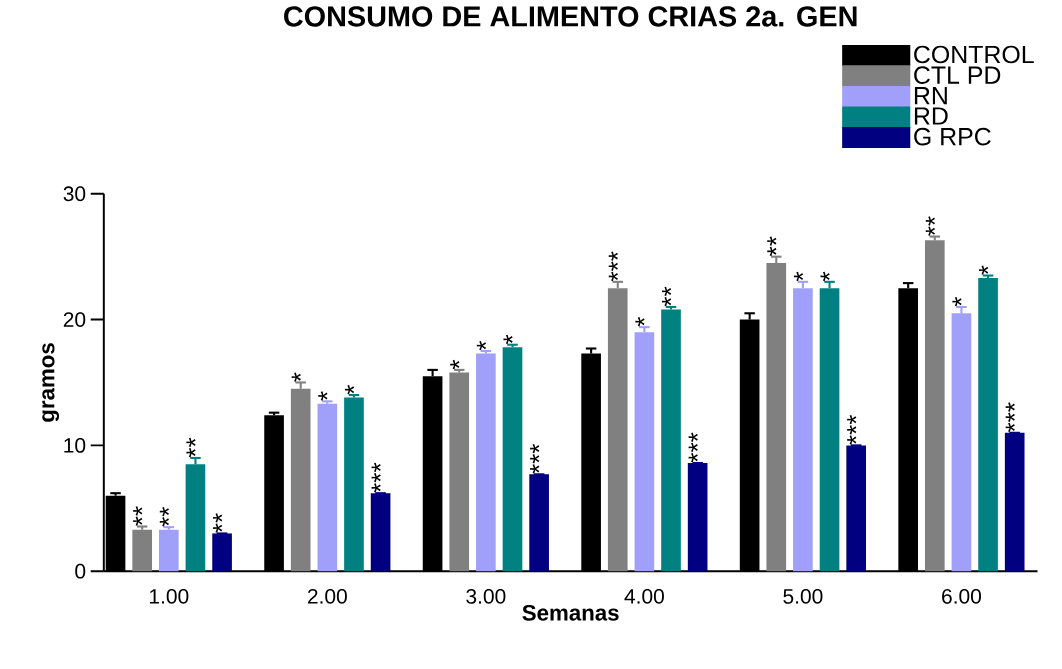 The image size is (1062, 669). What do you see at coordinates (80, 571) in the screenshot?
I see `y-tick-label: 0` at bounding box center [80, 571].